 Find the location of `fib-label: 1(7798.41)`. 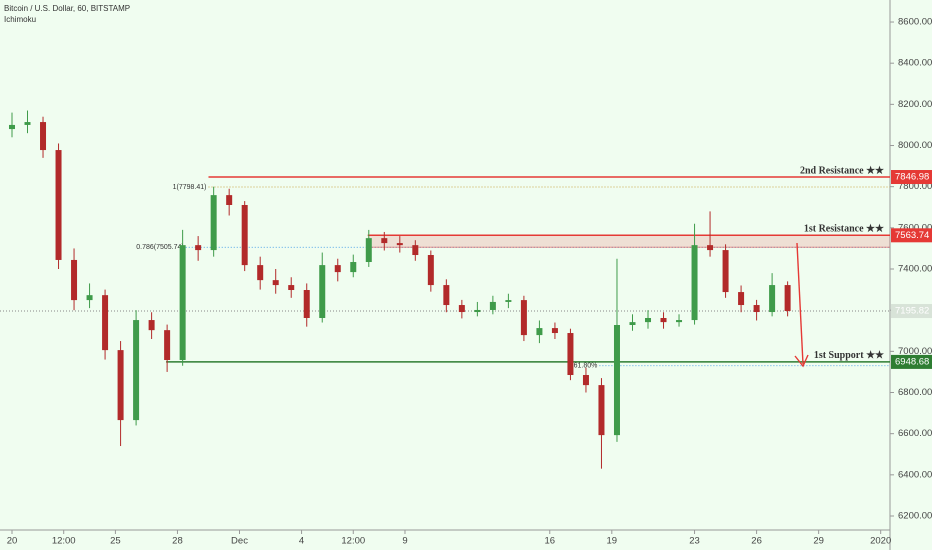

fib-label: 1(7798.41) is located at coordinates (190, 187).